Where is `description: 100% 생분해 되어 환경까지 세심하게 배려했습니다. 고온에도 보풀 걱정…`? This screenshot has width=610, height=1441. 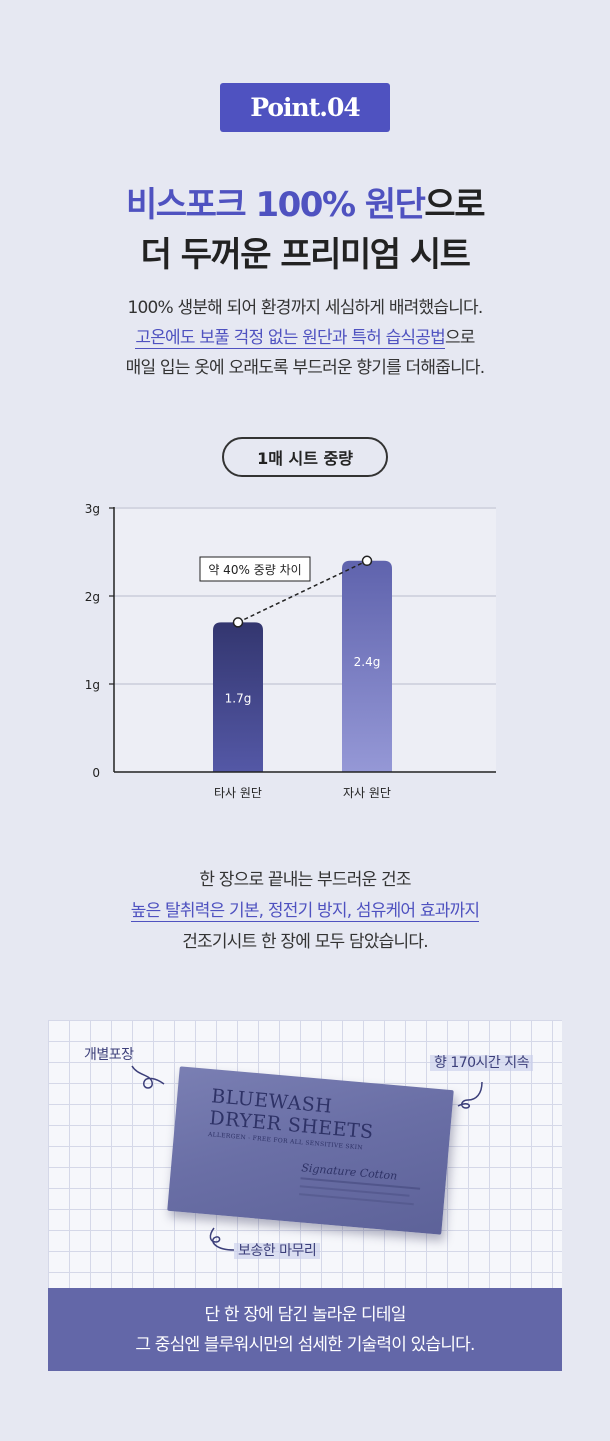 description: 100% 생분해 되어 환경까지 세심하게 배려했습니다. 고온에도 보풀 걱정… is located at coordinates (305, 338).